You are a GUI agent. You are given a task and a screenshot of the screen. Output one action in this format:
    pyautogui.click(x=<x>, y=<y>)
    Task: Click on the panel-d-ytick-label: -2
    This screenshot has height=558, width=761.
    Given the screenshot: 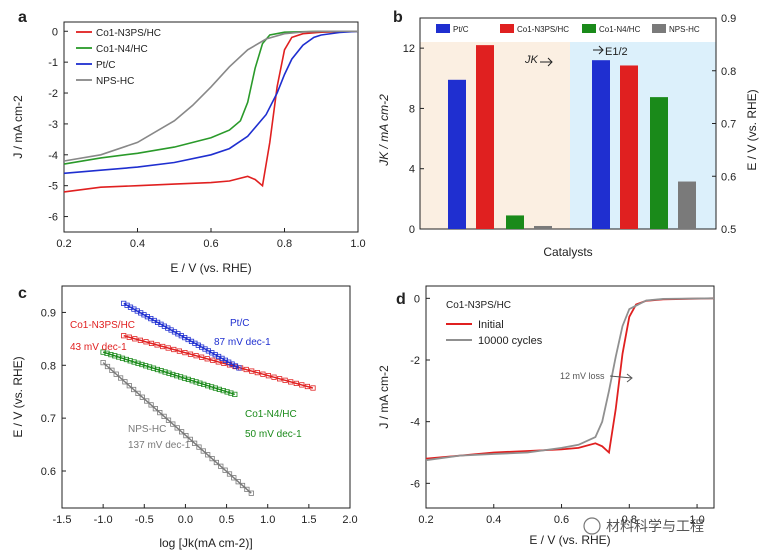 What is the action you would take?
    pyautogui.click(x=415, y=361)
    